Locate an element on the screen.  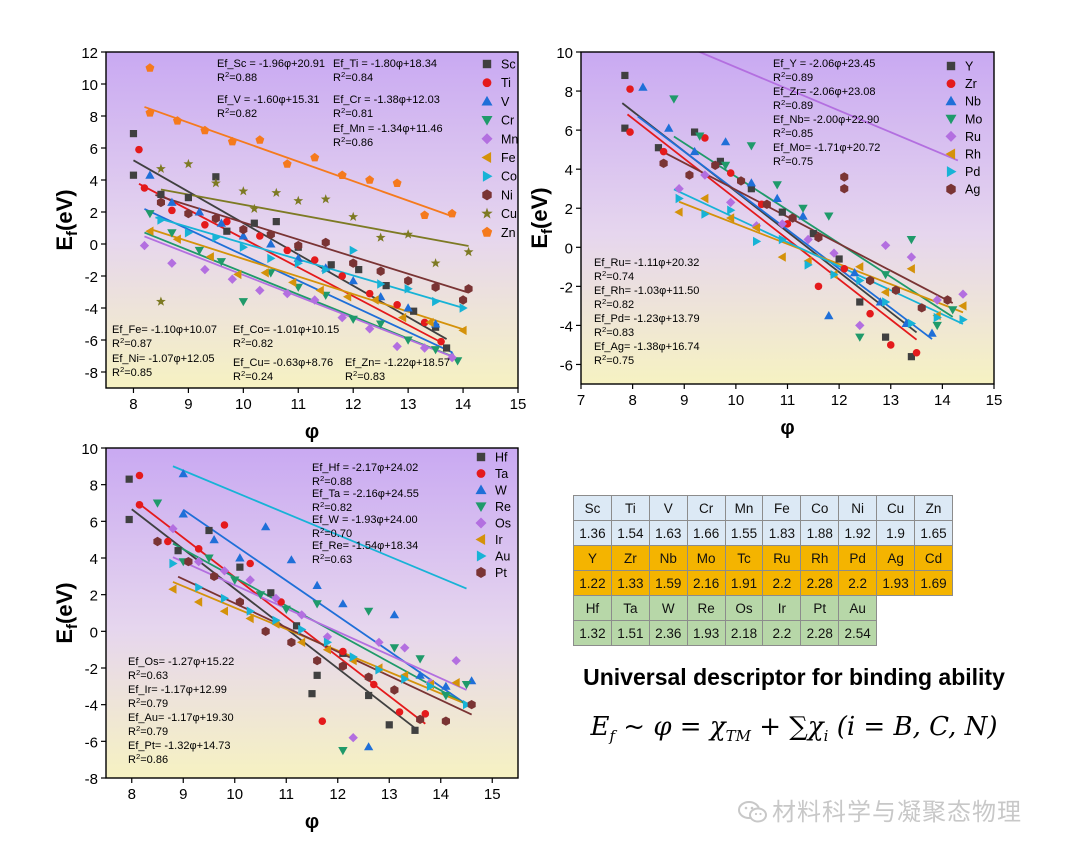
legend-label-ti: Ti is located at coordinates (506, 83).